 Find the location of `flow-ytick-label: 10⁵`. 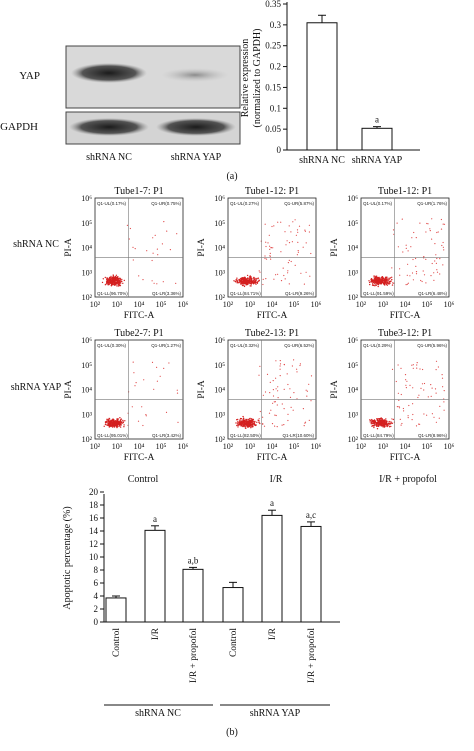

flow-ytick-label: 10⁵ is located at coordinates (352, 365).